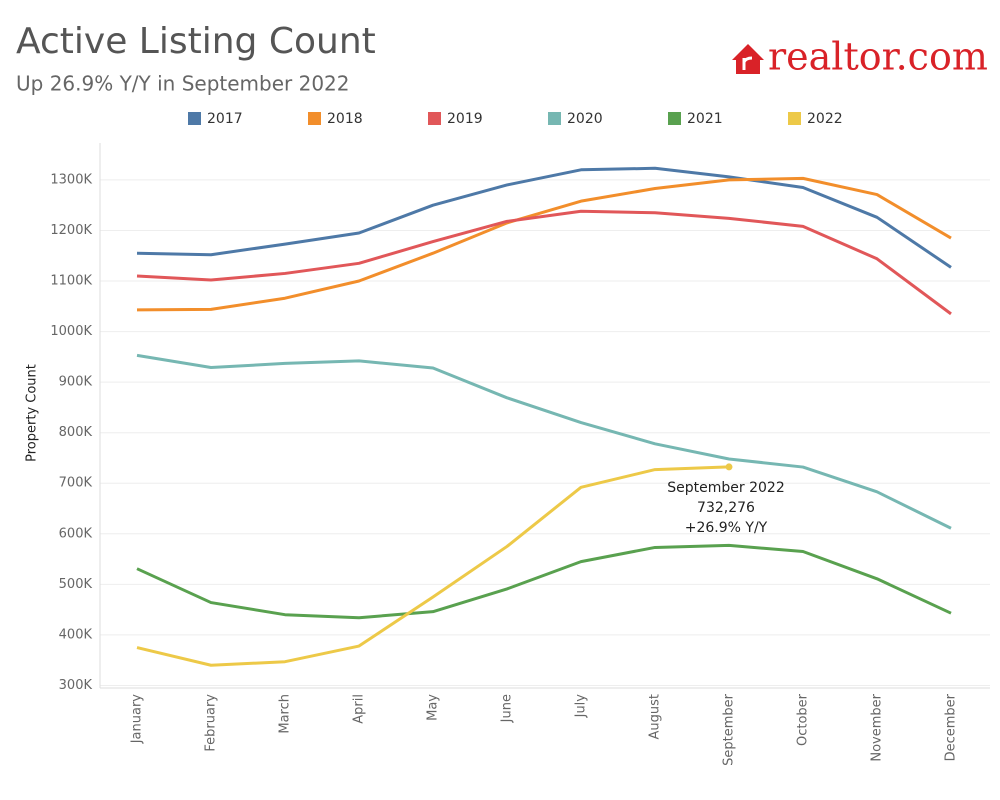 The height and width of the screenshot is (800, 1000). I want to click on legend-label: 2020, so click(585, 119).